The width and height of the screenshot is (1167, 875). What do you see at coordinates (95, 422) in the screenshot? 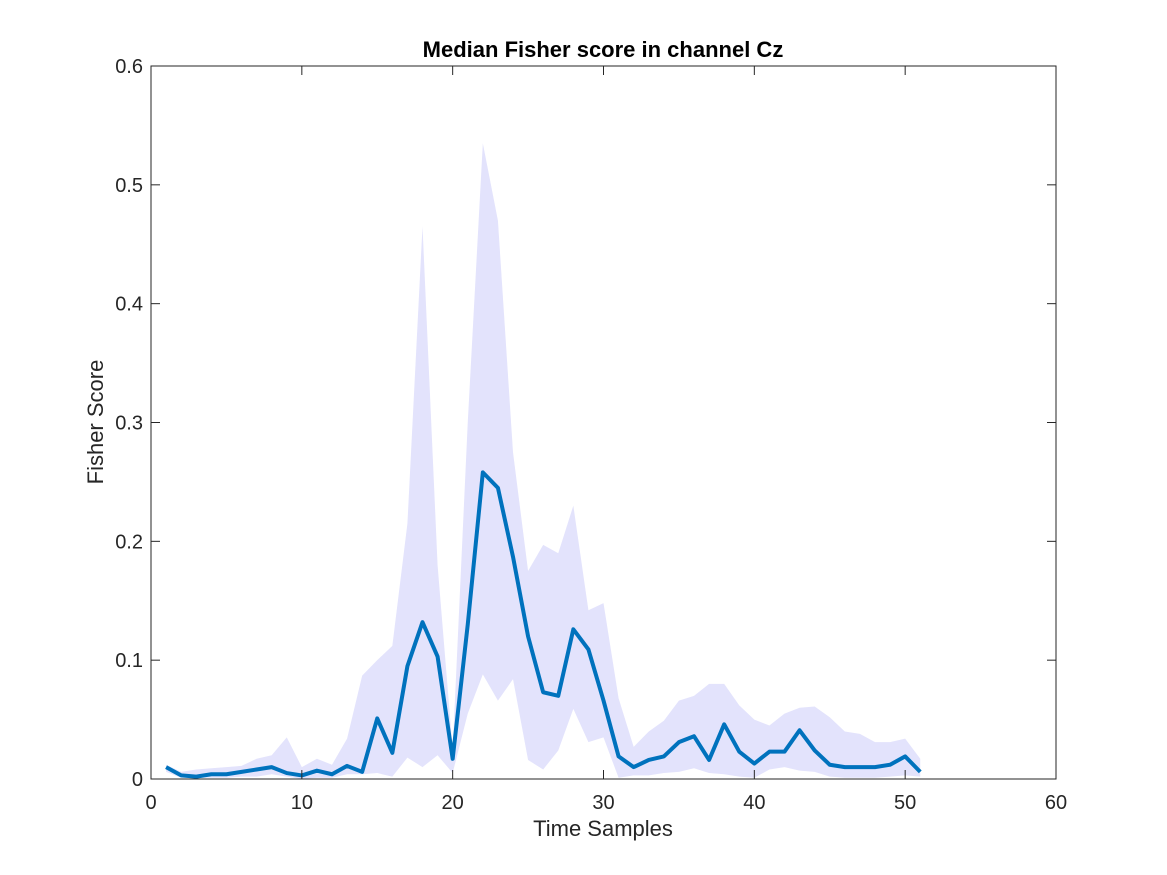
I see `y-axis-label: Fisher Score` at bounding box center [95, 422].